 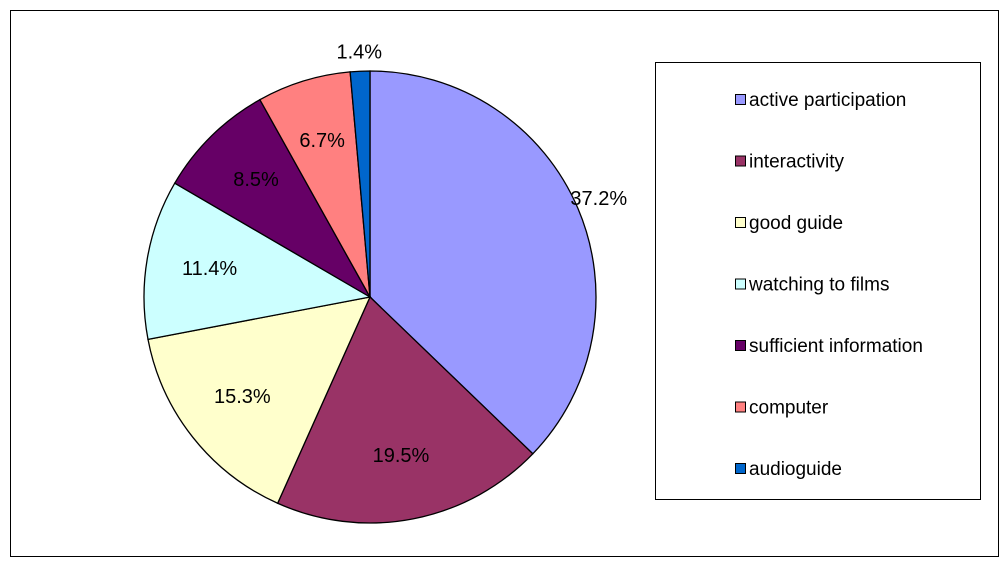 What do you see at coordinates (242, 397) in the screenshot?
I see `data-label: 15.3%` at bounding box center [242, 397].